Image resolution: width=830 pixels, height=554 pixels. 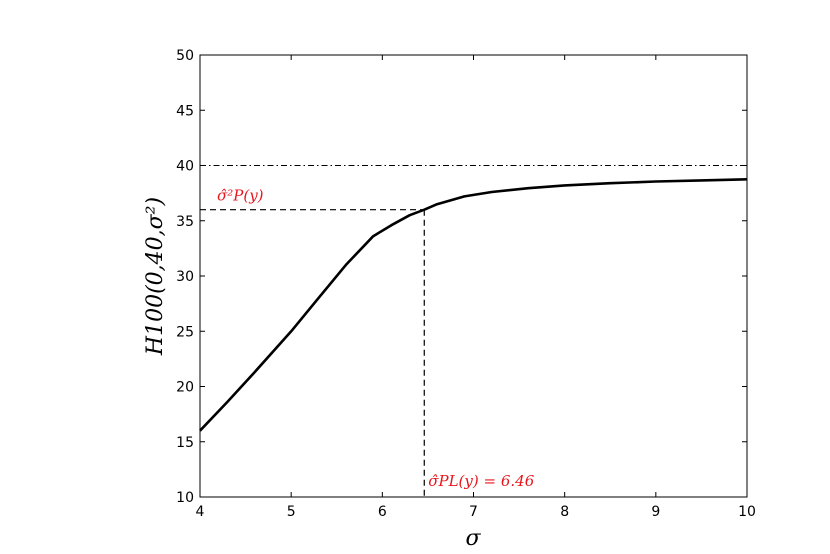 What do you see at coordinates (200, 512) in the screenshot?
I see `x-tick-label: 4` at bounding box center [200, 512].